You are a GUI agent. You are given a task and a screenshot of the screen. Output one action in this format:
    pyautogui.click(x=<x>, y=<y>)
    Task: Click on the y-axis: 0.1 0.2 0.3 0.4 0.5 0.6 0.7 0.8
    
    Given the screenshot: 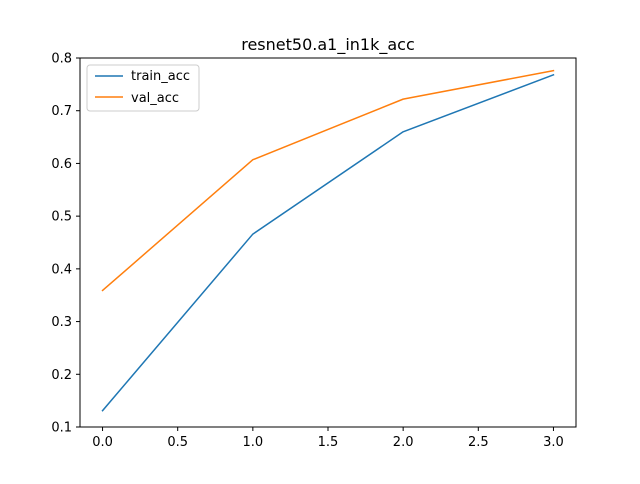 What is the action you would take?
    pyautogui.click(x=65, y=244)
    